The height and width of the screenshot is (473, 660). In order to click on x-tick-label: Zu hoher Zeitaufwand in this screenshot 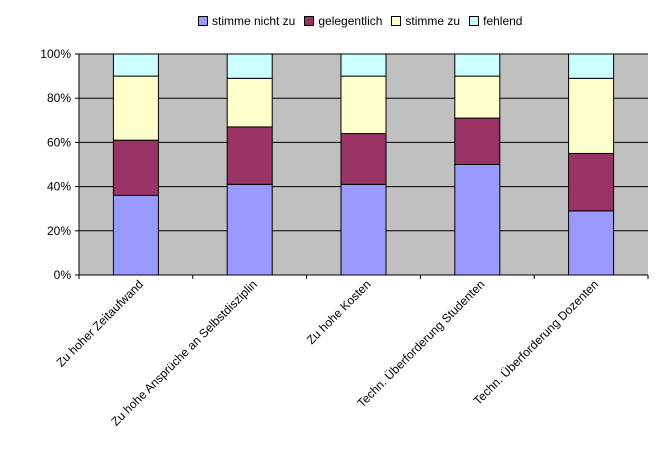, I will do `click(100, 323)`.